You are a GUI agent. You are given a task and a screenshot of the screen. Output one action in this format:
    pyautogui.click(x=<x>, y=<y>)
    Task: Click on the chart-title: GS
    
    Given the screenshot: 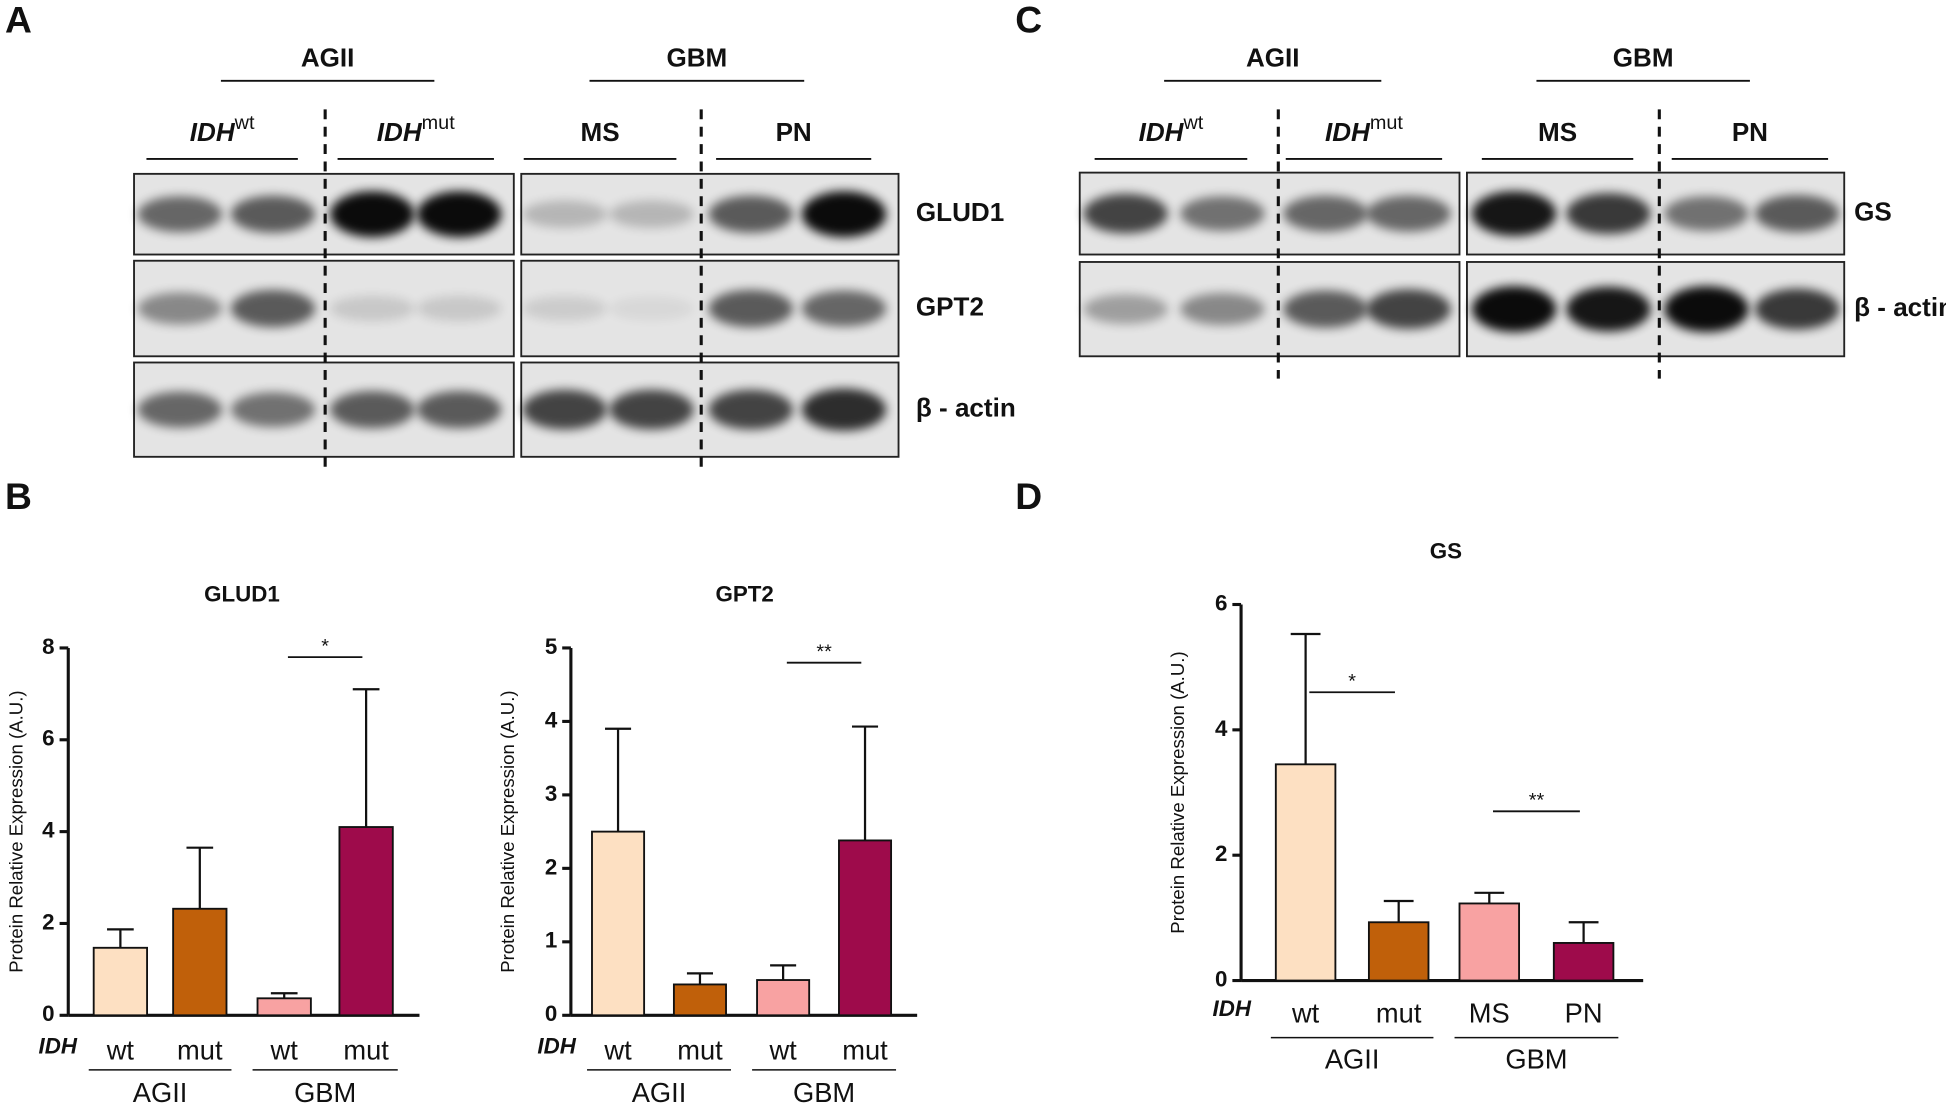 What is the action you would take?
    pyautogui.click(x=1446, y=550)
    